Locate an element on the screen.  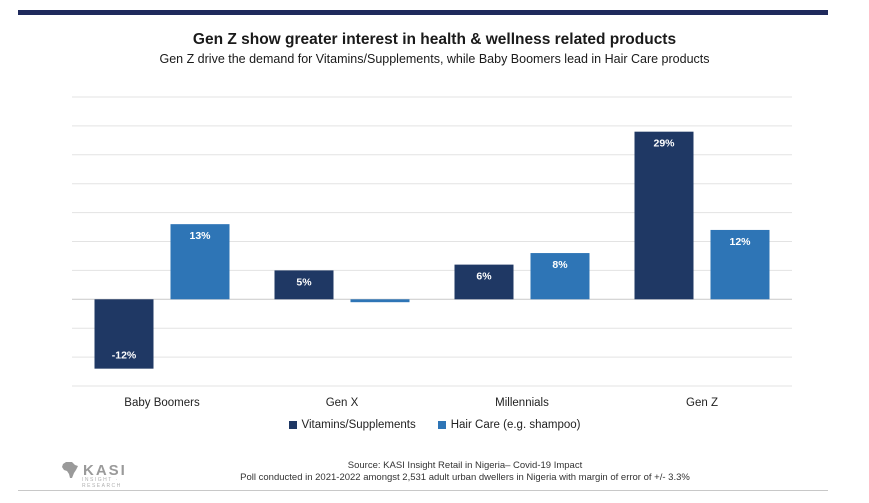
data-label: -12% is located at coordinates (124, 356).